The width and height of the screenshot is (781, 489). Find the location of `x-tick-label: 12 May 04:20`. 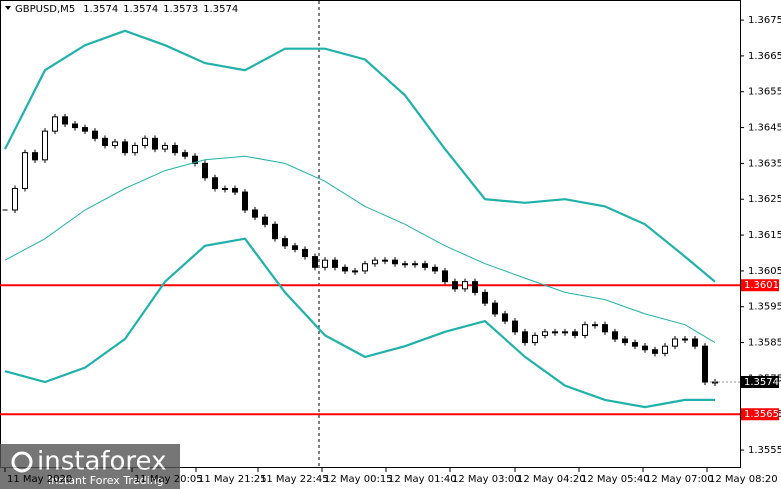

x-tick-label: 12 May 04:20 is located at coordinates (551, 479).